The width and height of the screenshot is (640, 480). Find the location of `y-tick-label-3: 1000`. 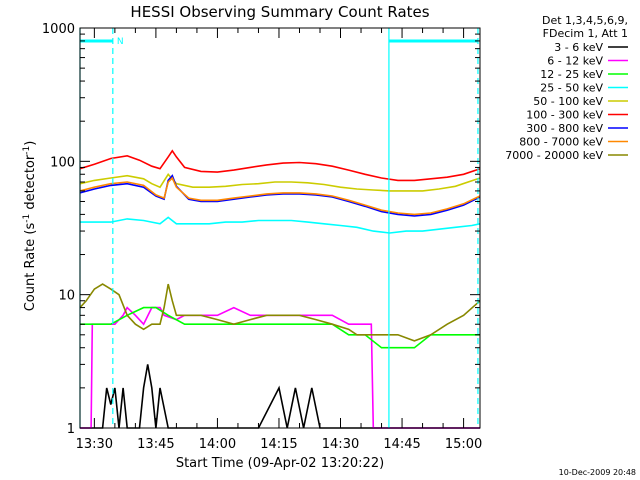

y-tick-label-3: 1000 is located at coordinates (58, 29).